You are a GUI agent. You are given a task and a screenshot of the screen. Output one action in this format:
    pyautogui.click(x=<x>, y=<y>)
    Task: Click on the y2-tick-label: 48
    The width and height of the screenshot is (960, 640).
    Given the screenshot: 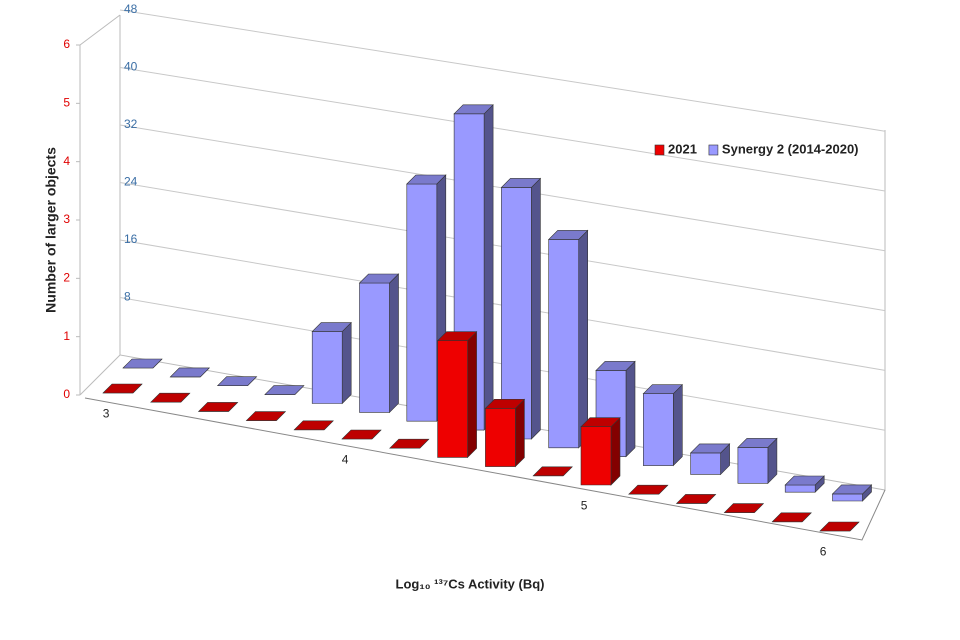 What is the action you would take?
    pyautogui.click(x=131, y=9)
    